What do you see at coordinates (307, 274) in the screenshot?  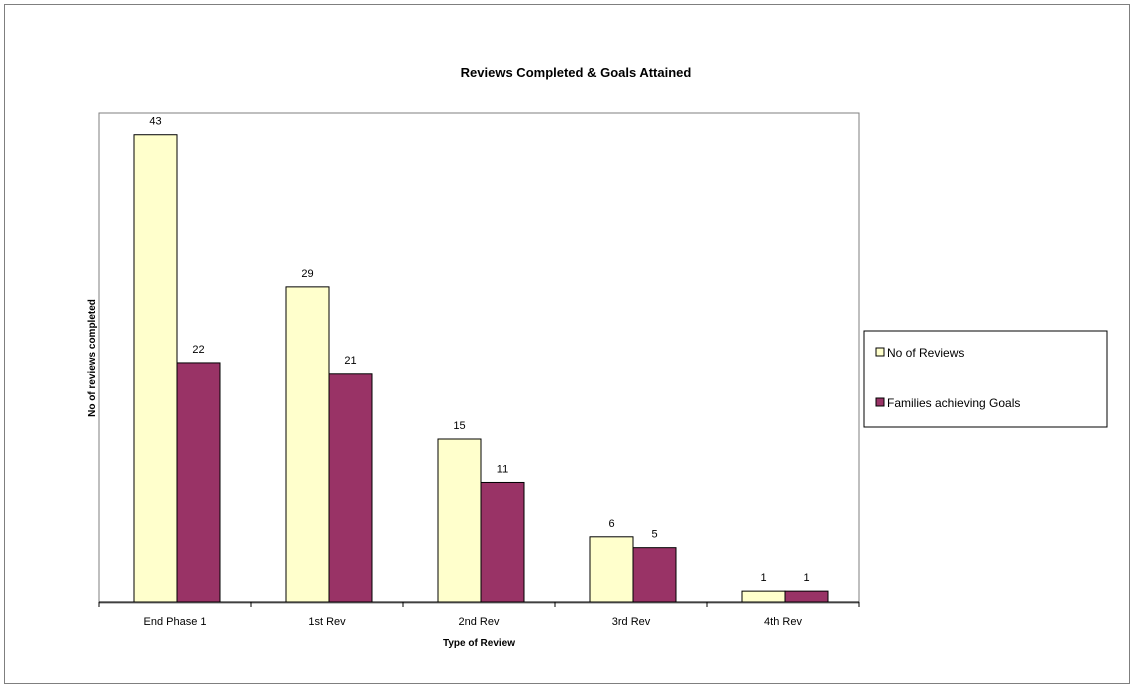 I see `data-label-no-of-reviews-1st-rev: 29` at bounding box center [307, 274].